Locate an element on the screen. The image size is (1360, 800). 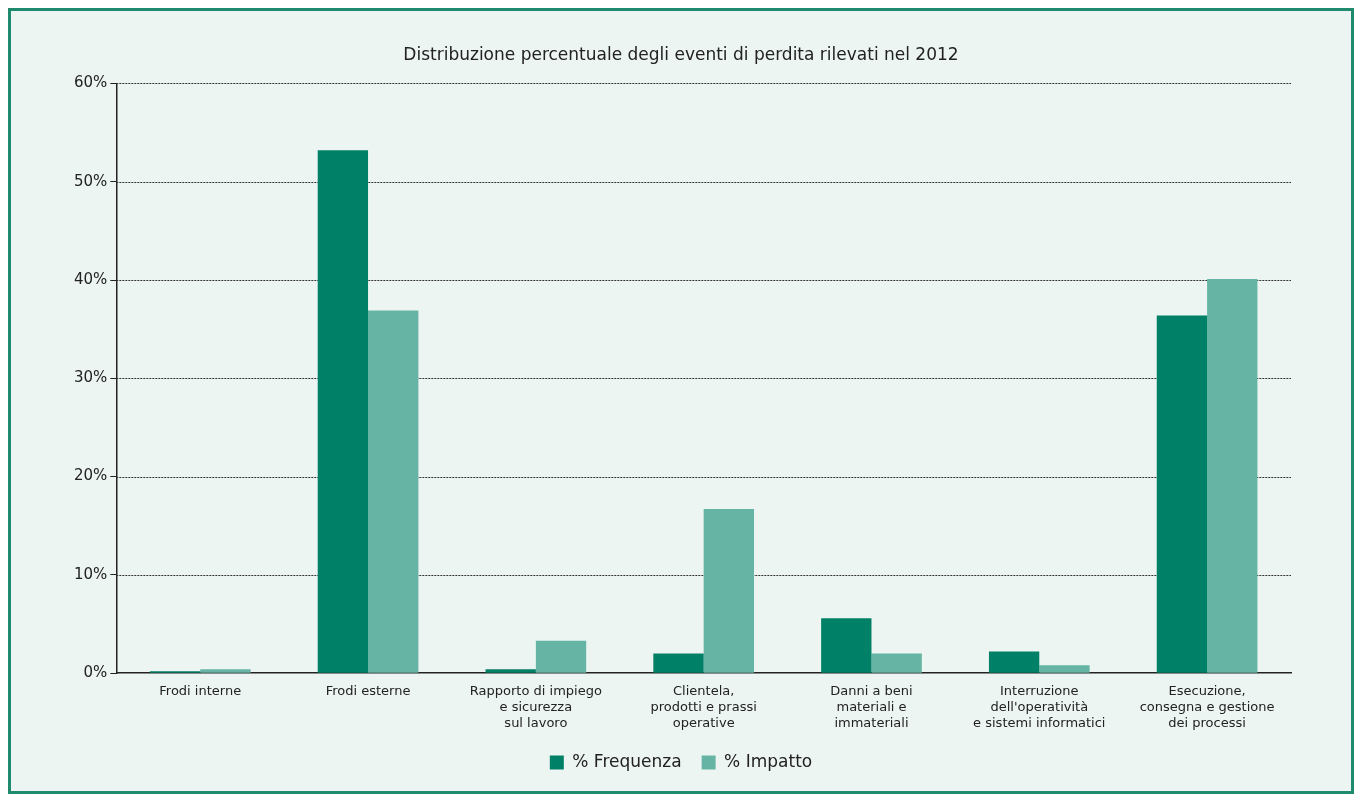
x-tick-label: Esecuzione, consegna e gestione dei processi is located at coordinates (1207, 706).